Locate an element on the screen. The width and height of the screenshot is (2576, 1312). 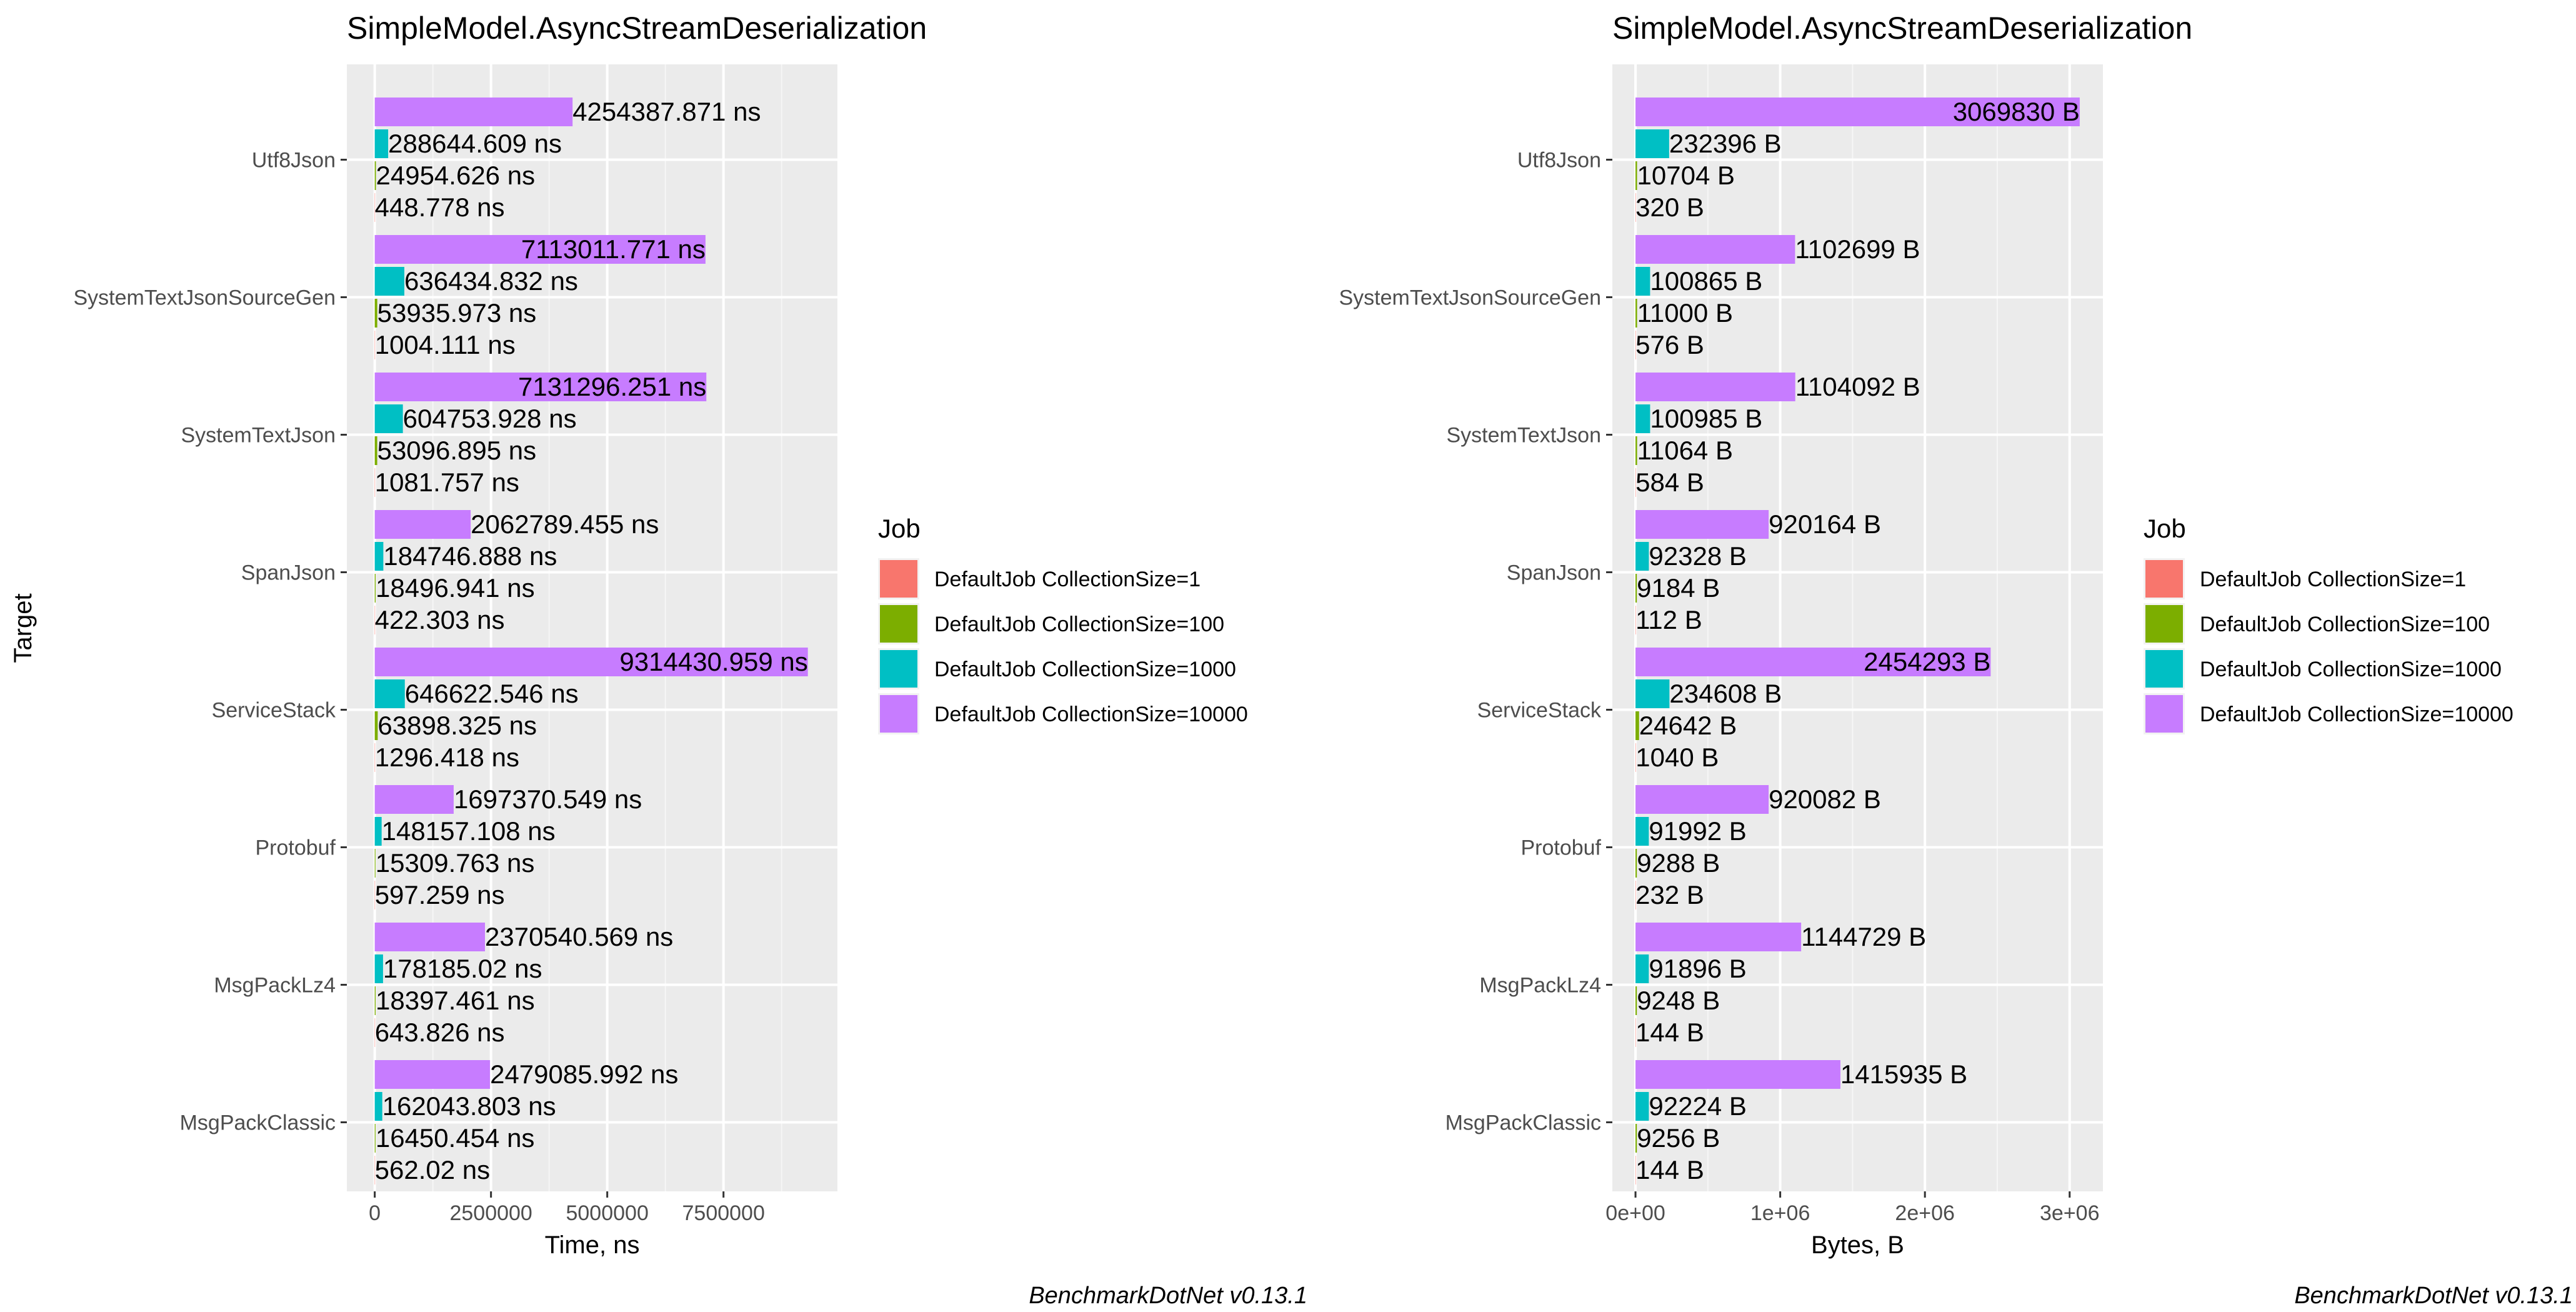
data-label: 1697370.549 ns is located at coordinates (548, 799).